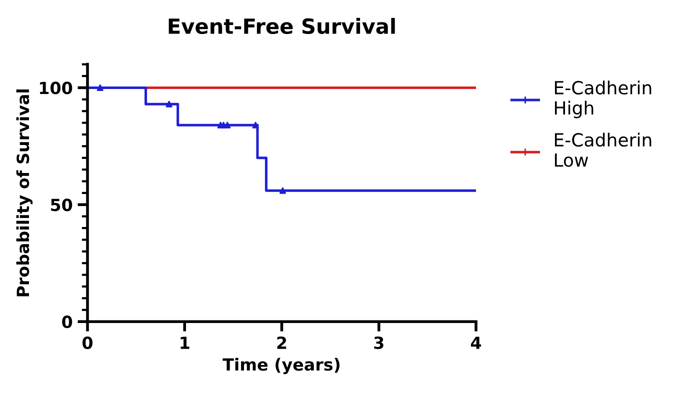  What do you see at coordinates (24, 192) in the screenshot?
I see `y-axis-title: Probability of Survival` at bounding box center [24, 192].